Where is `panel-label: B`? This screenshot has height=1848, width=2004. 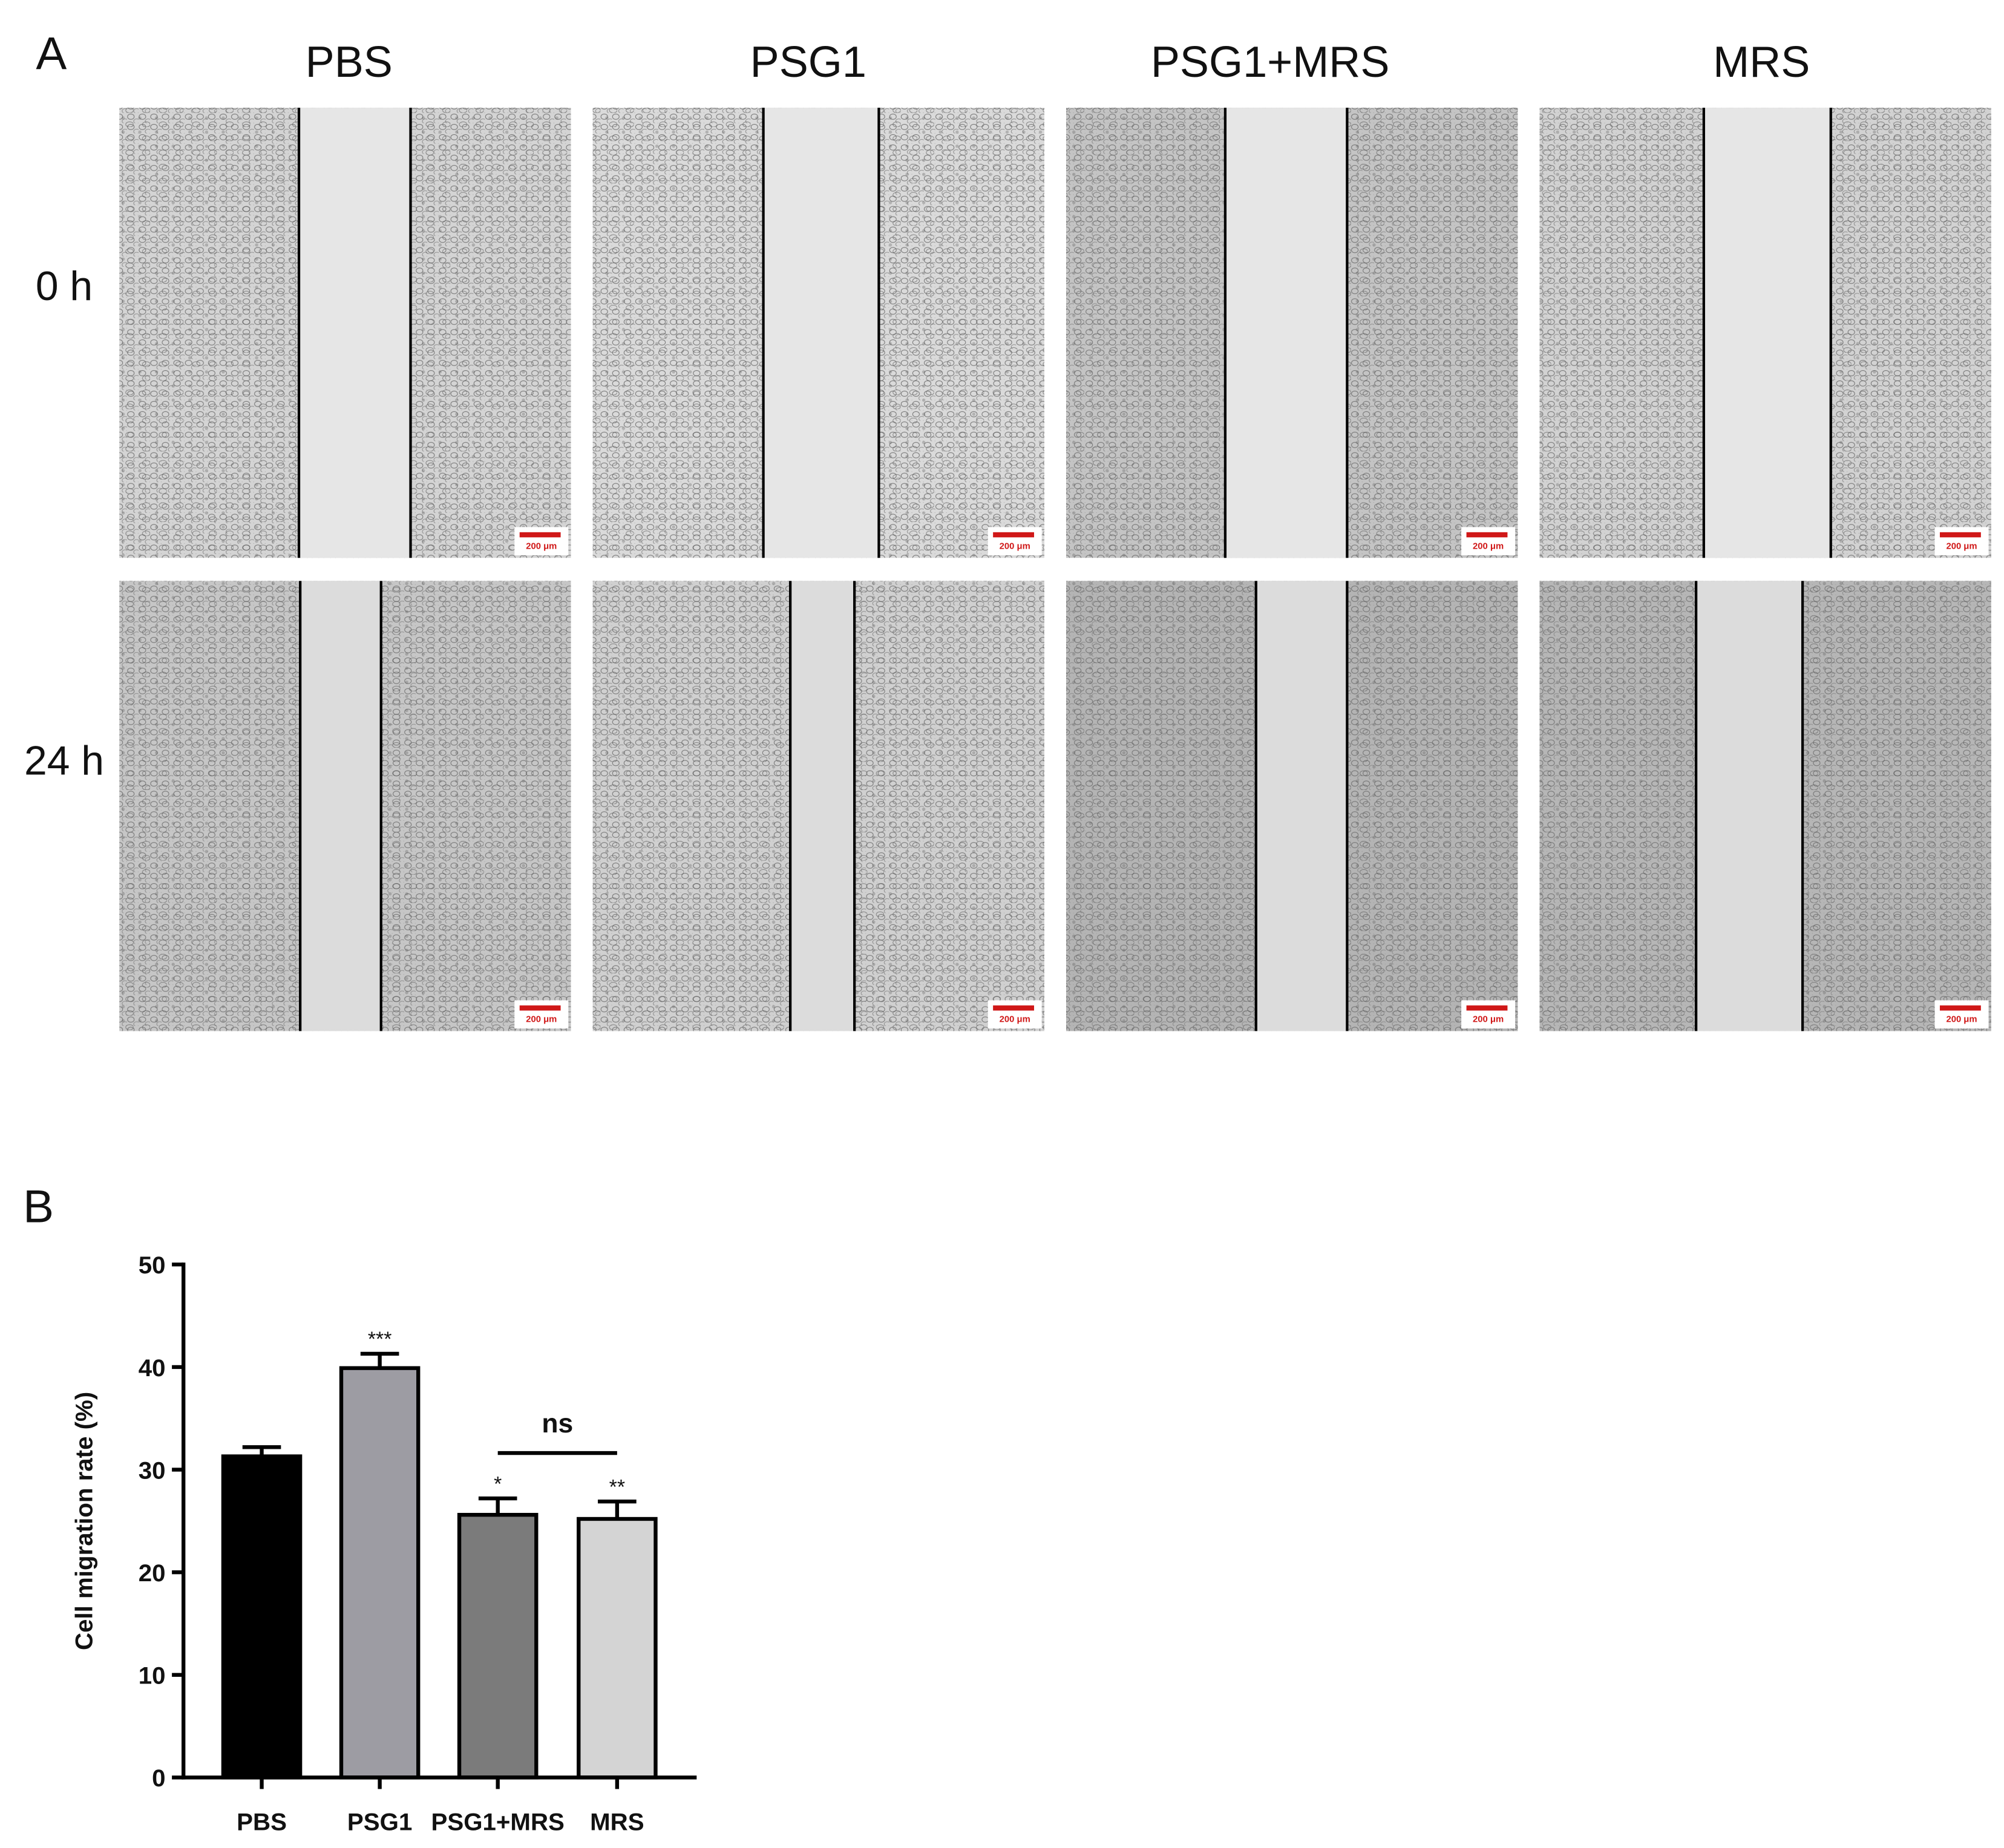 panel-label: B is located at coordinates (38, 1206).